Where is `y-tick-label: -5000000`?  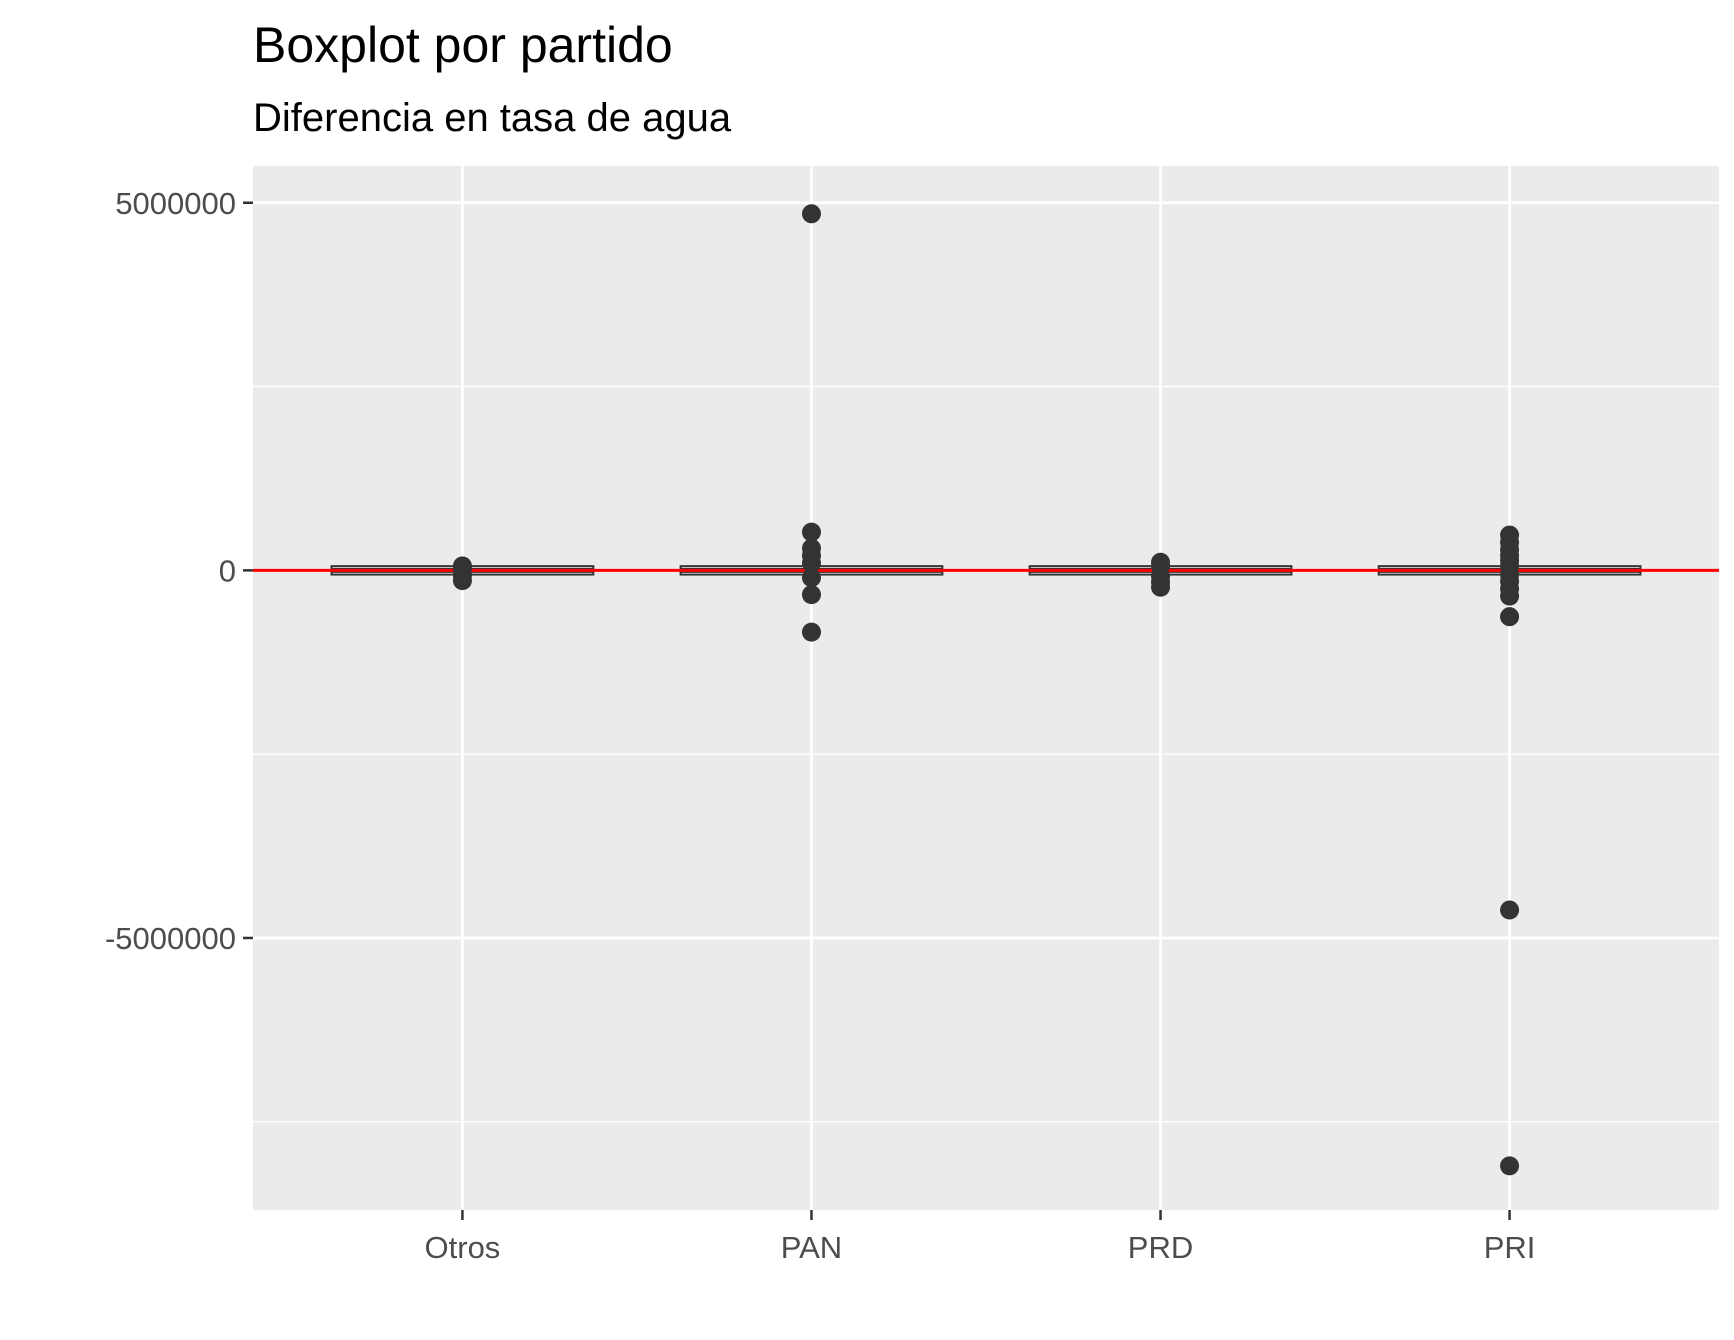 y-tick-label: -5000000 is located at coordinates (170, 938).